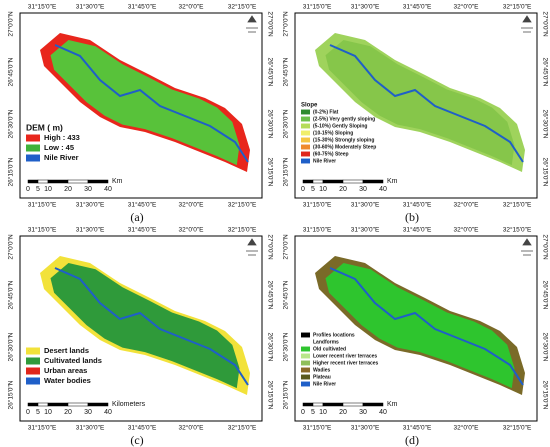 This screenshot has height=447, width=550. I want to click on panel-label: (c), so click(136, 440).